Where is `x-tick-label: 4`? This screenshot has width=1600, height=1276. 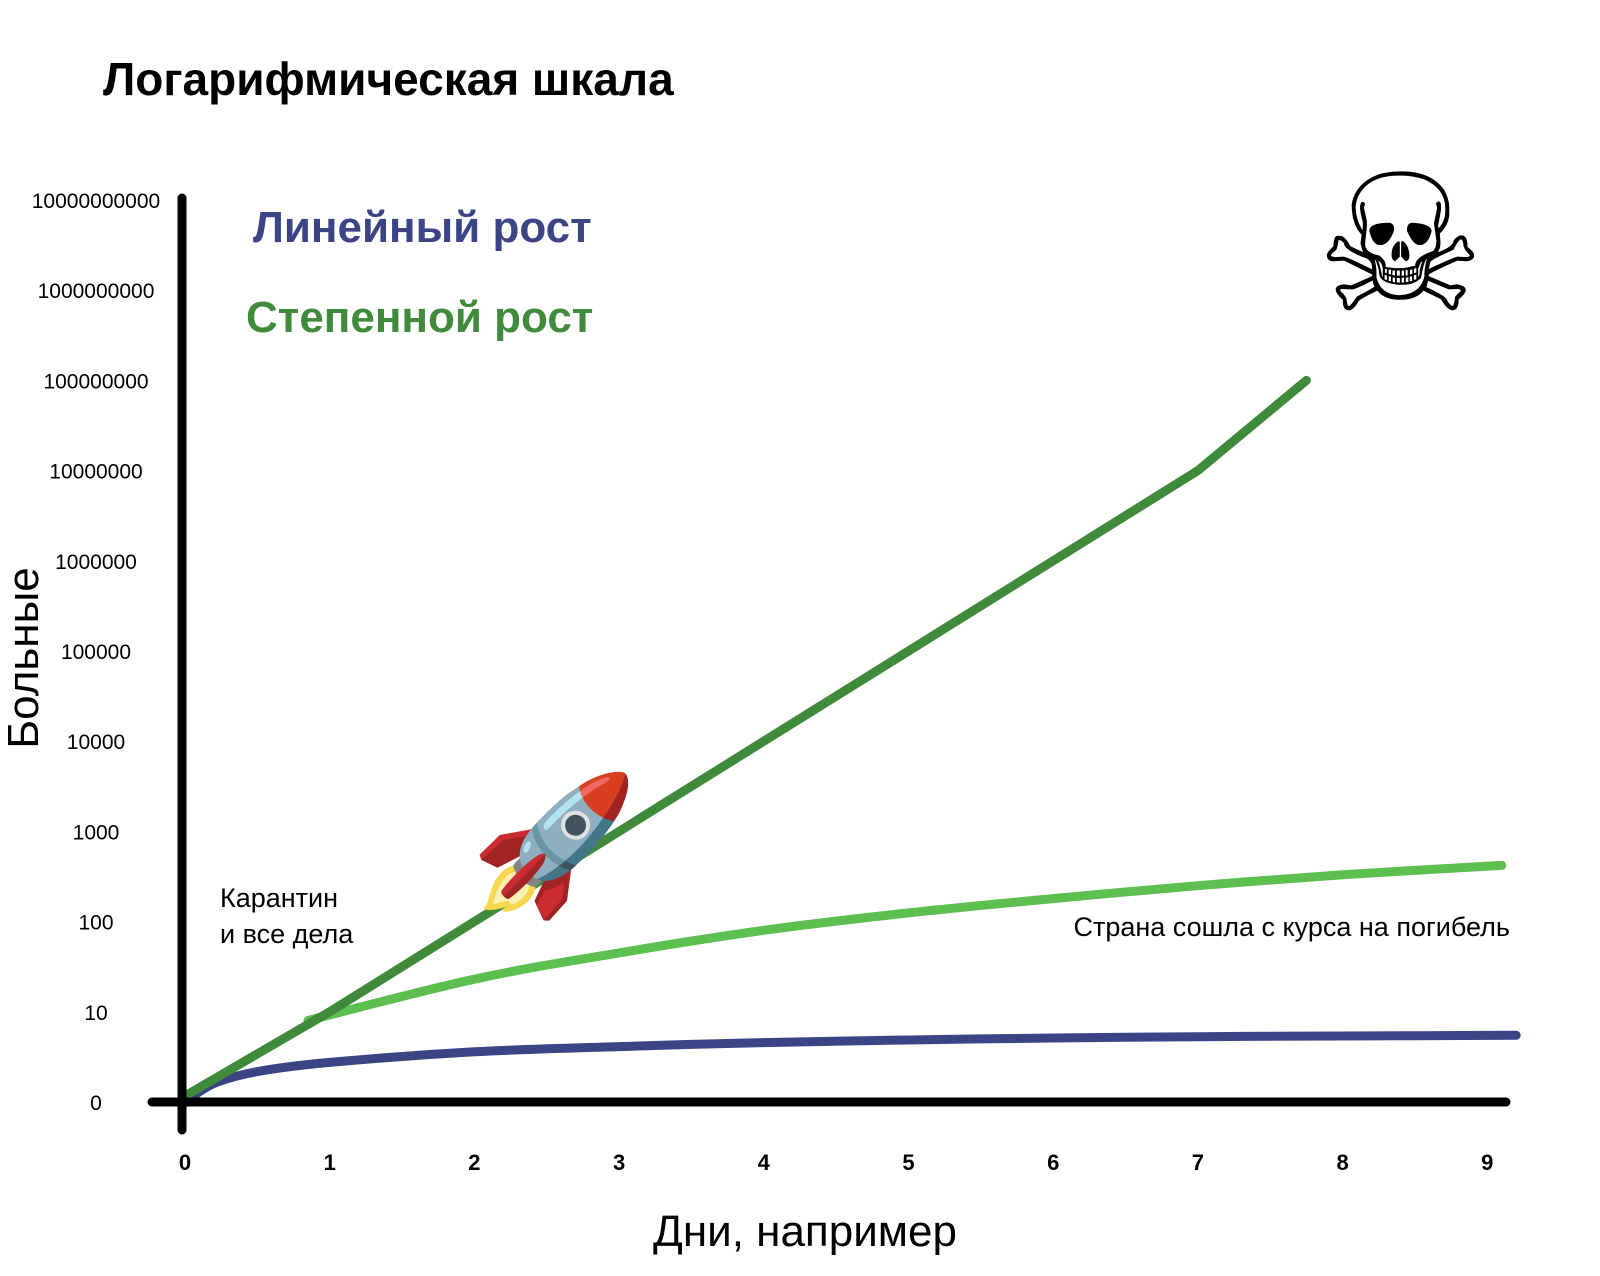 x-tick-label: 4 is located at coordinates (764, 1162).